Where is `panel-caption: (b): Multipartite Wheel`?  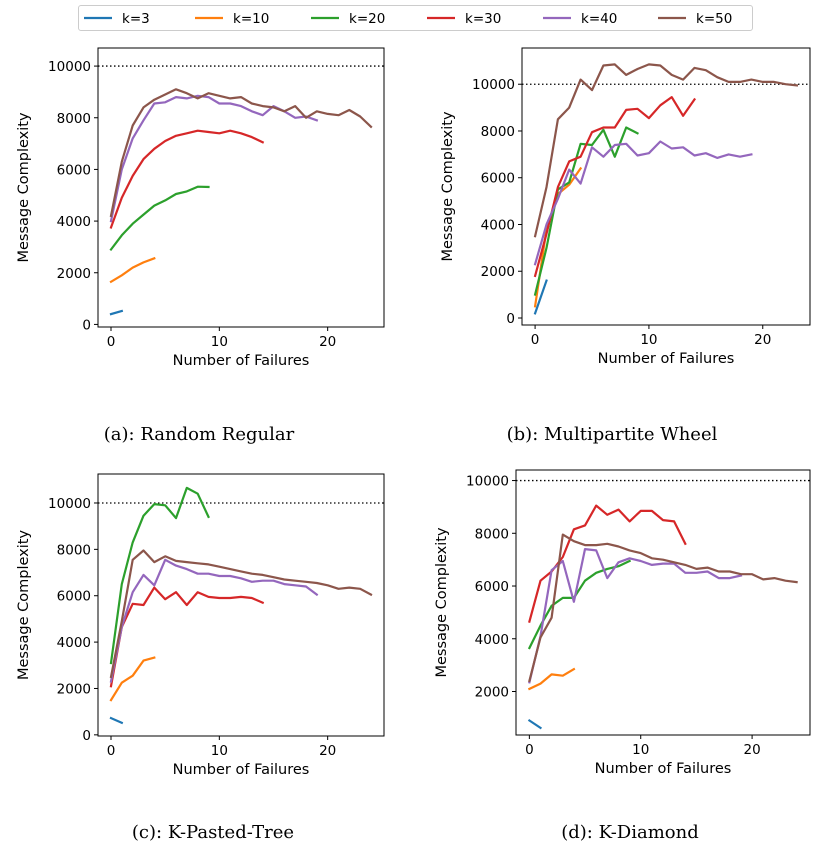
panel-caption: (b): Multipartite Wheel is located at coordinates (612, 434).